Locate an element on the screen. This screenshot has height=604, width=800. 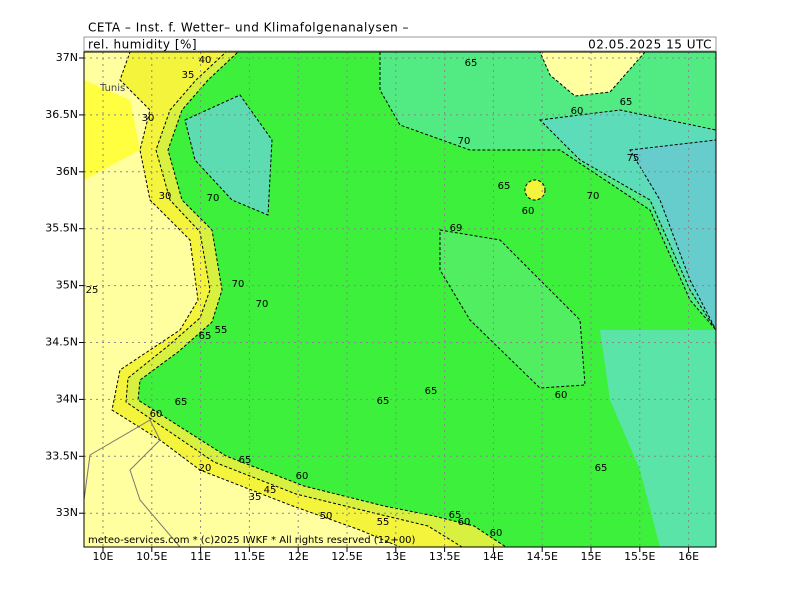
lon-label: 11E is located at coordinates (200, 556).